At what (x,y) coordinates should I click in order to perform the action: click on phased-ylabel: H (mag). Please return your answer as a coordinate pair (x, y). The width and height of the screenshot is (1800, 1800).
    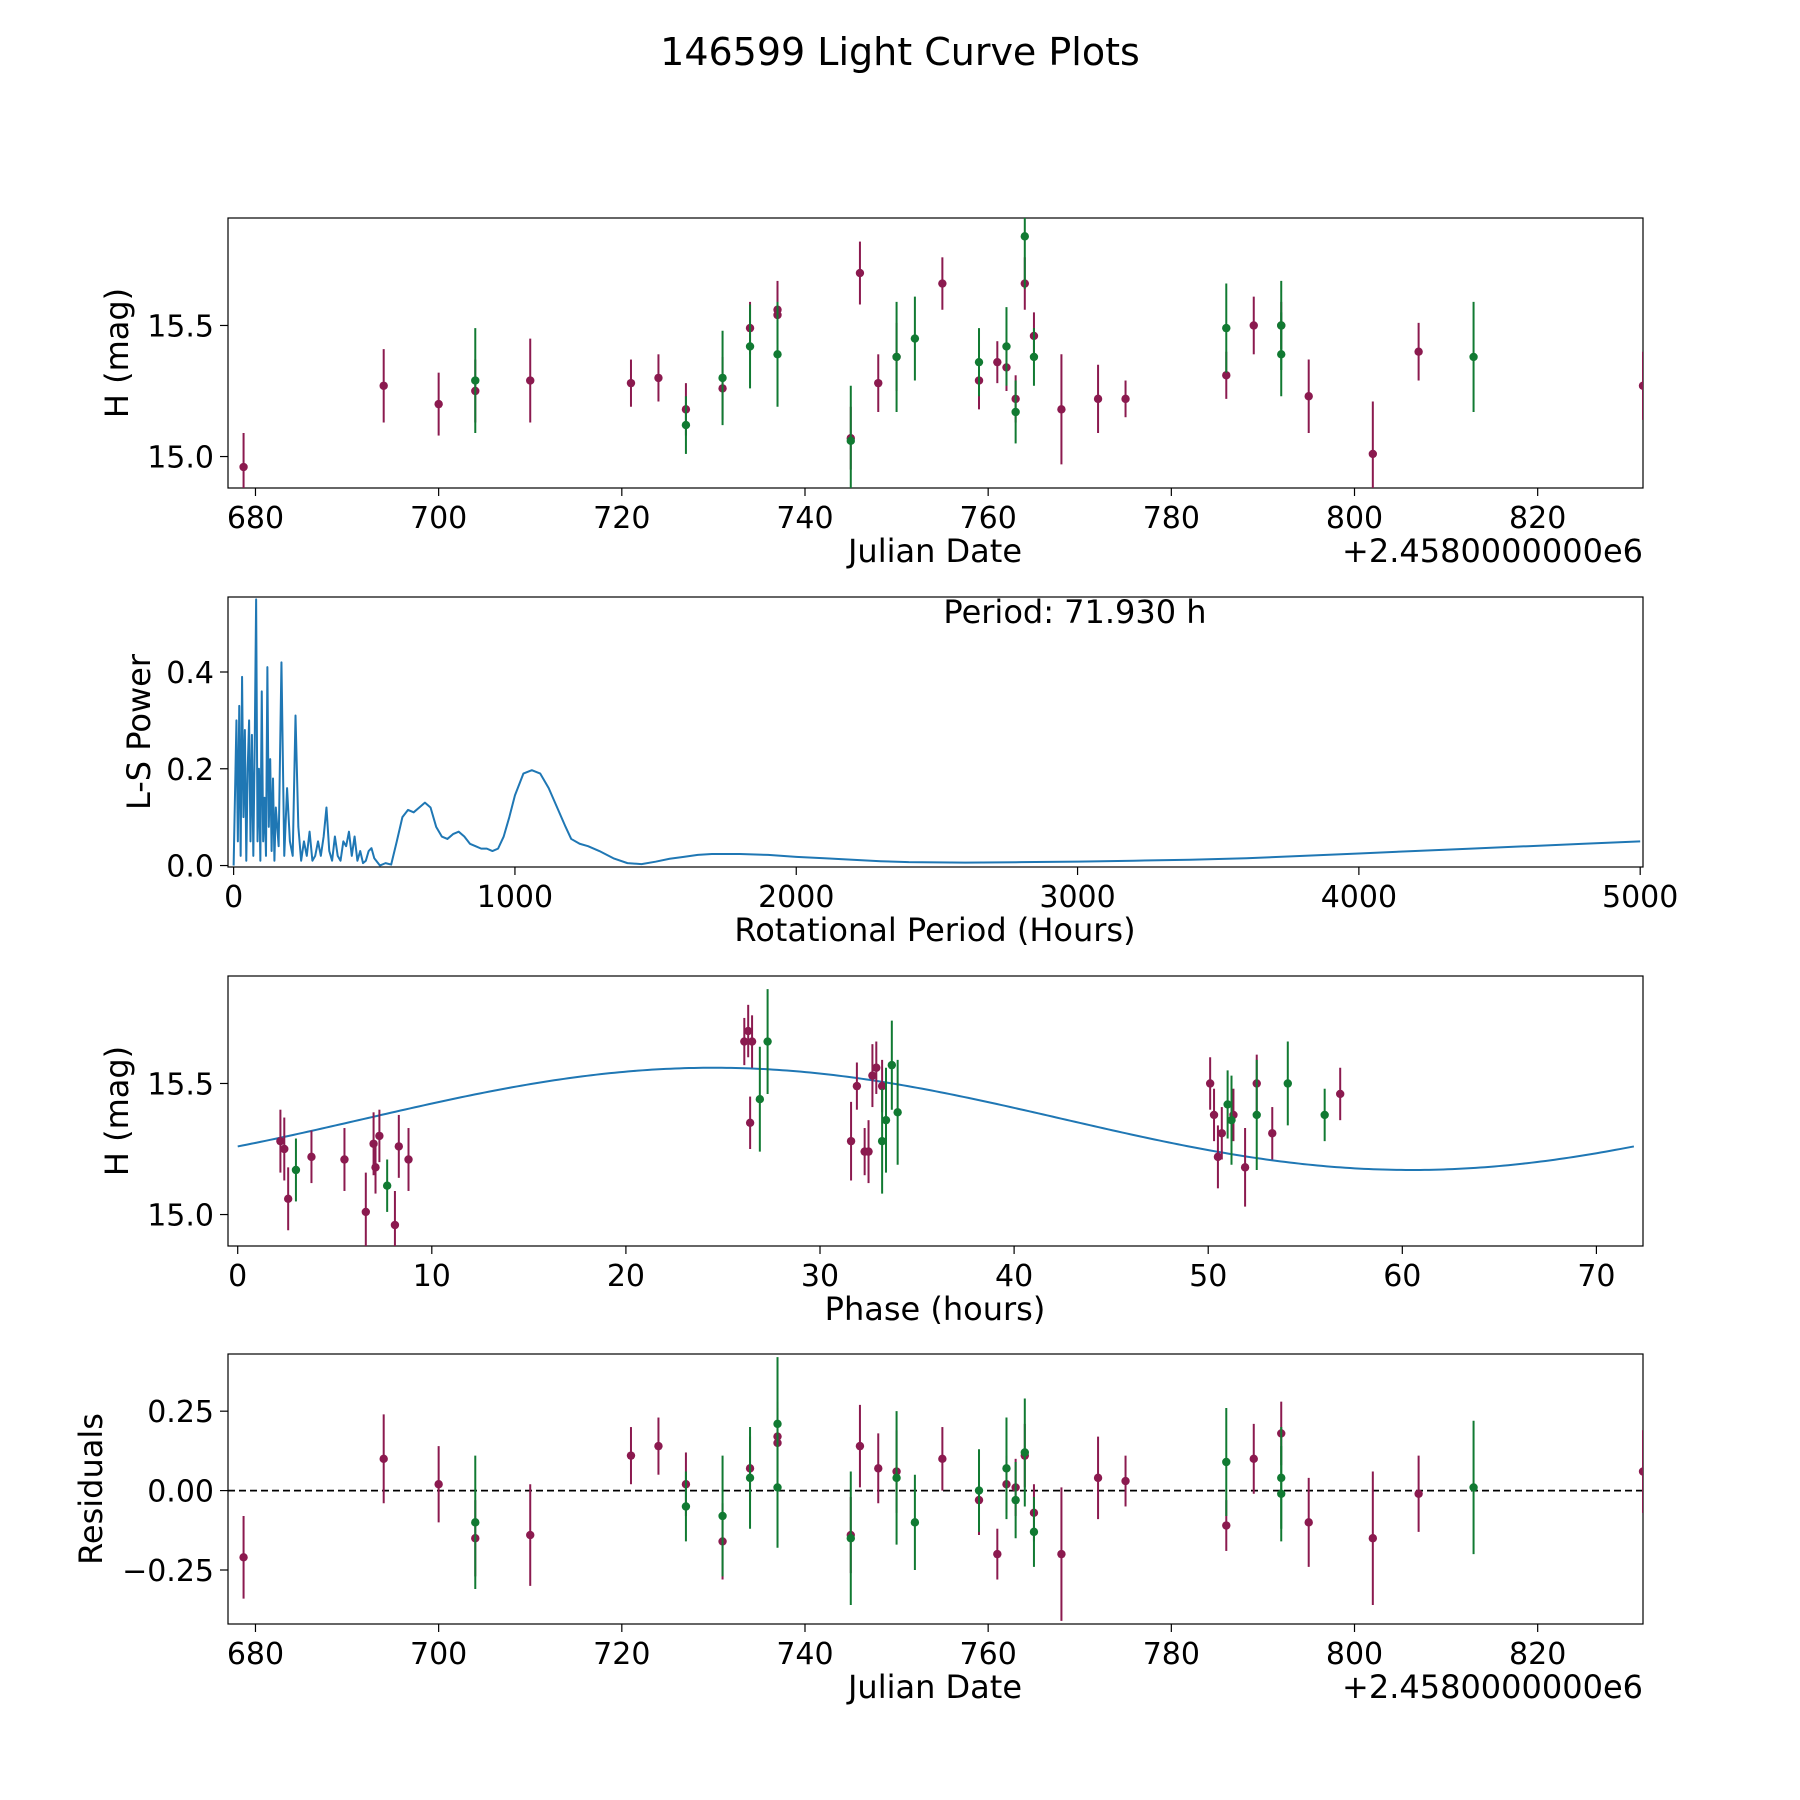
    Looking at the image, I should click on (117, 1111).